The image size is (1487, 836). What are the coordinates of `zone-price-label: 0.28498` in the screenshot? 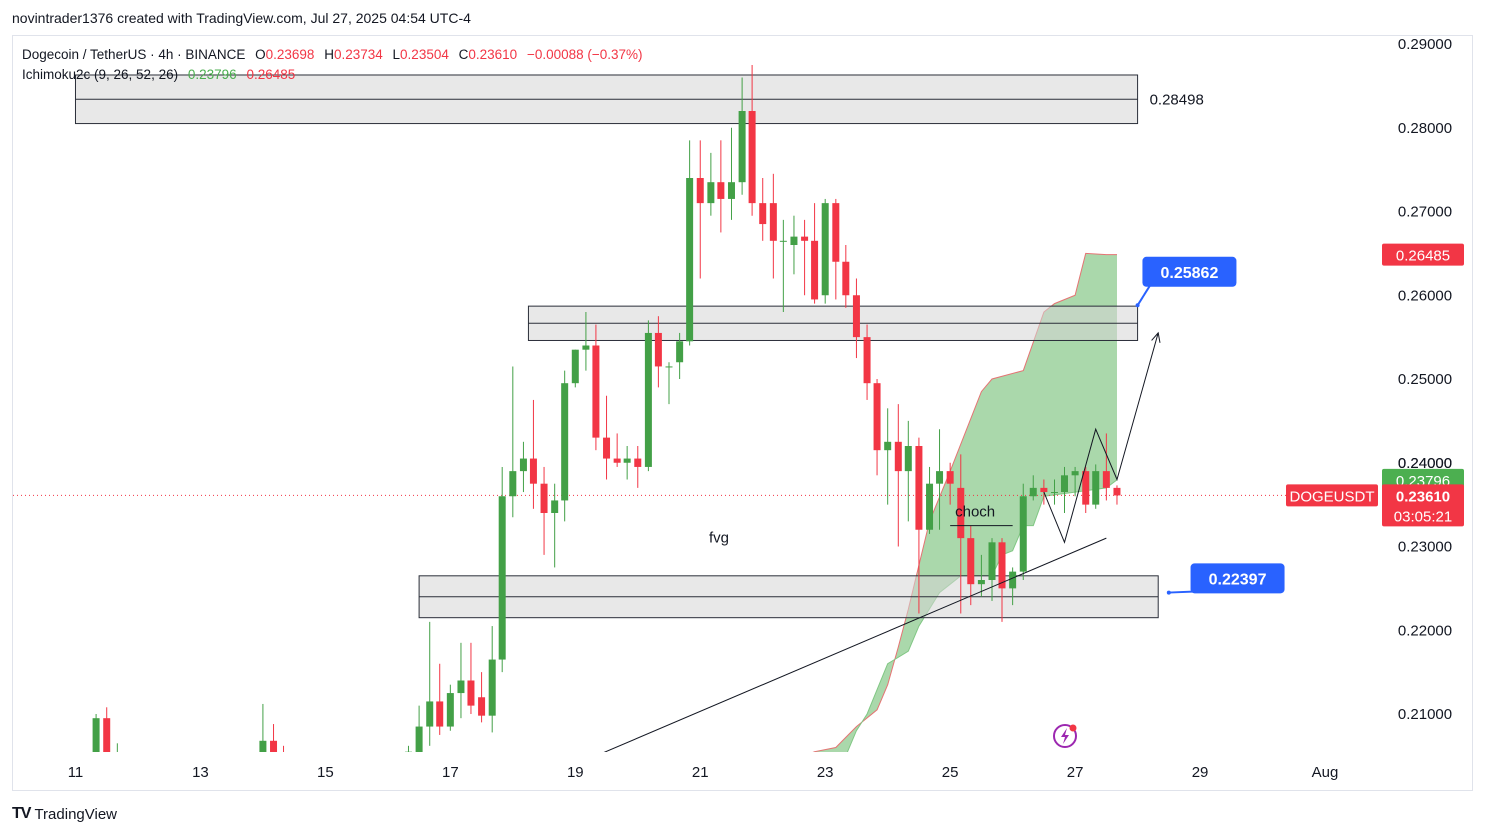 It's located at (1177, 99).